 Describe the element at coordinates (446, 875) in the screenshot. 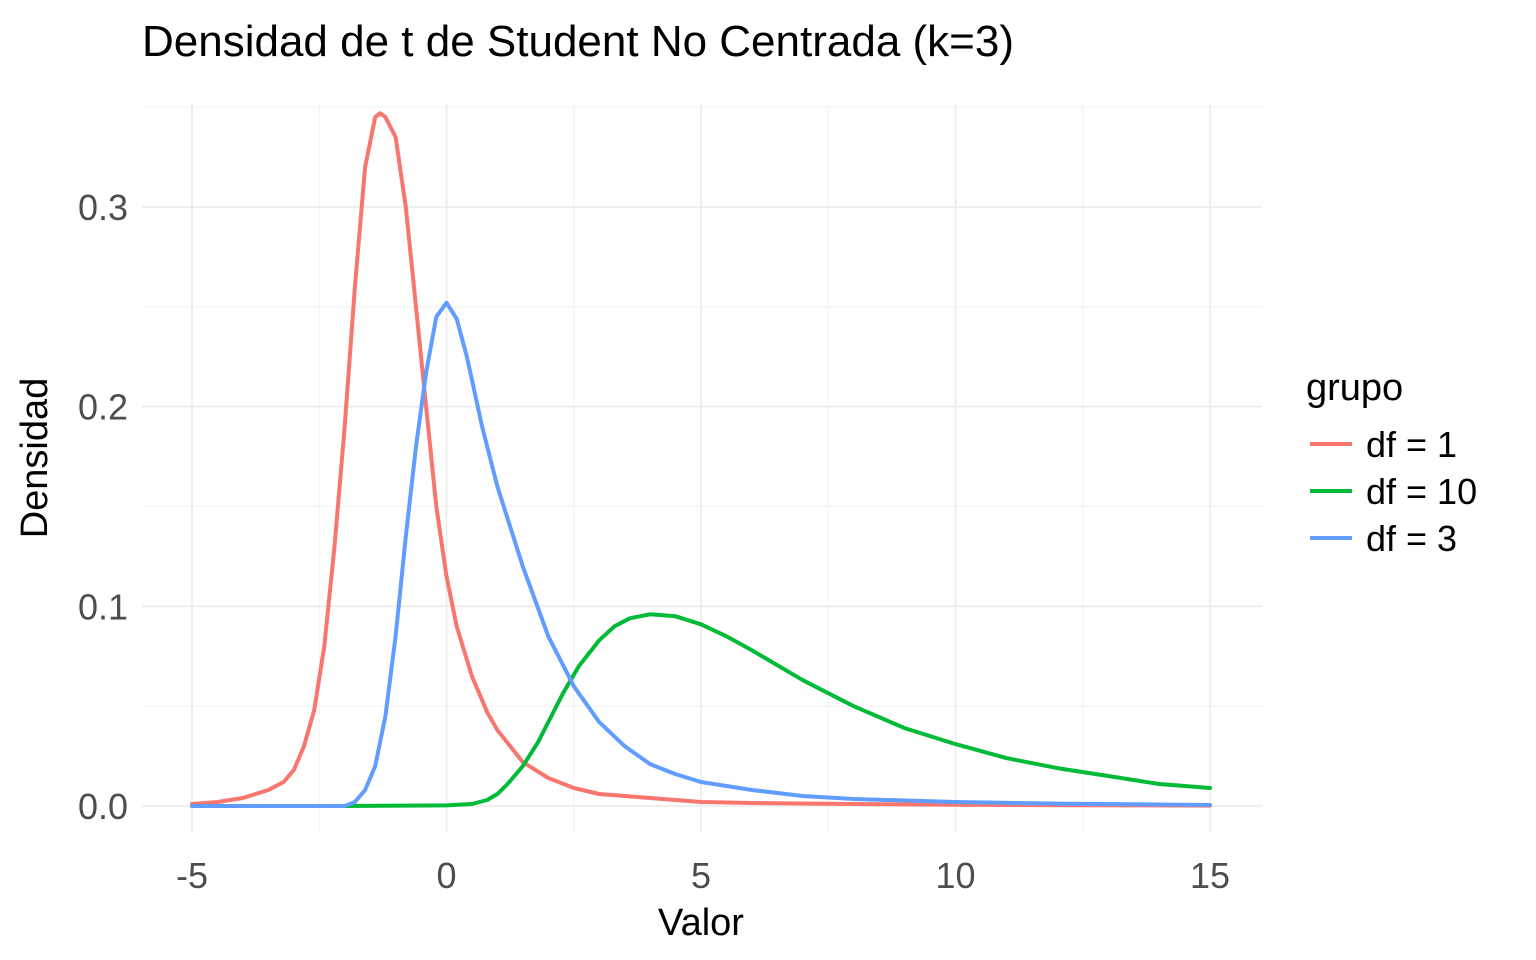

I see `x-tick-label: 0` at that location.